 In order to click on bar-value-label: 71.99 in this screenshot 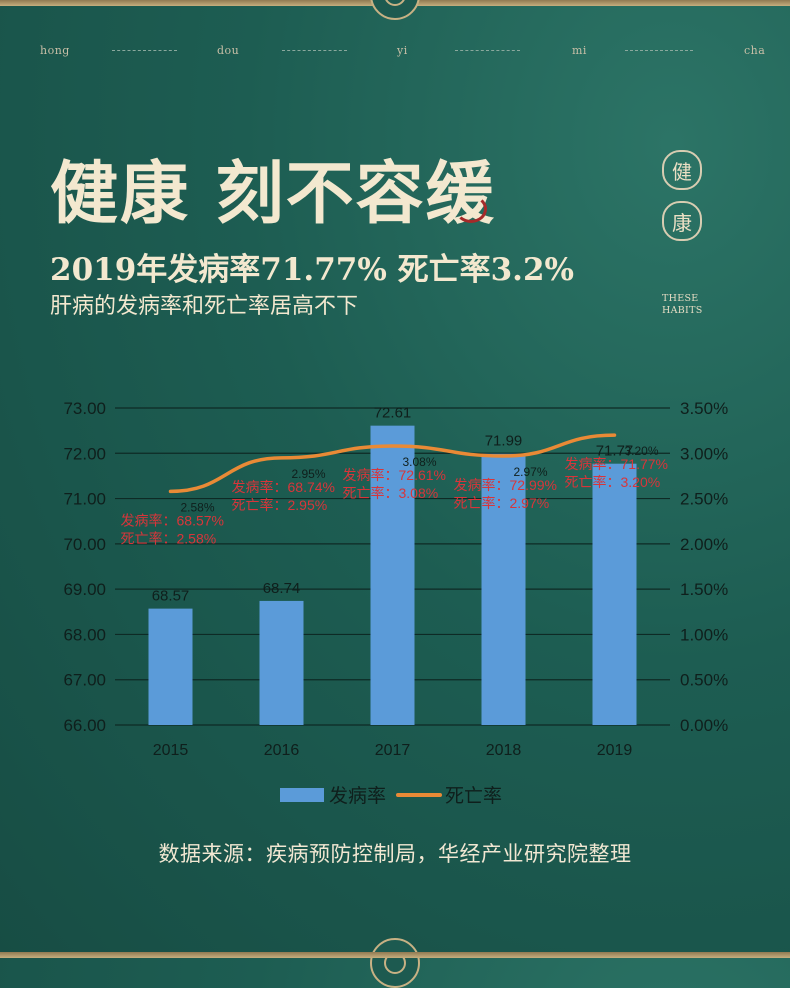, I will do `click(504, 441)`.